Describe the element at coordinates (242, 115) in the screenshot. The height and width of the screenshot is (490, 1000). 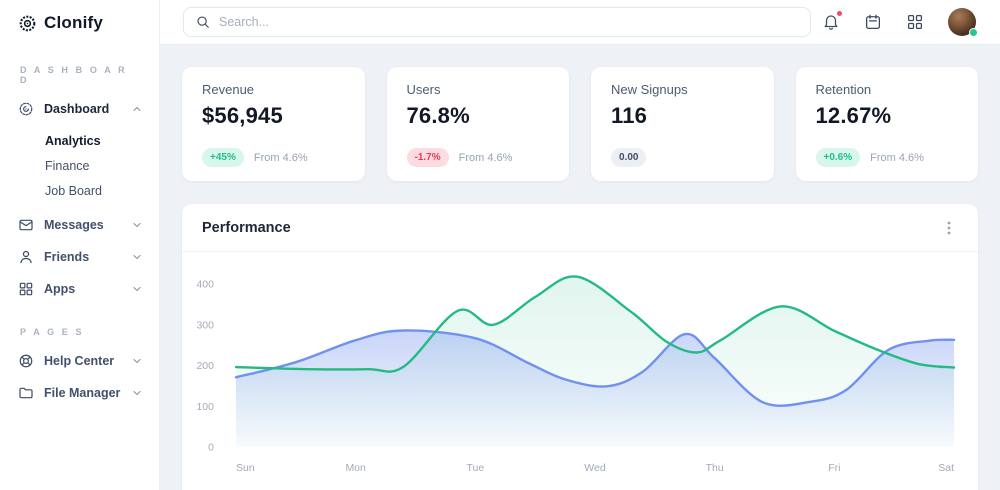
I see `stat-value: $56,945` at that location.